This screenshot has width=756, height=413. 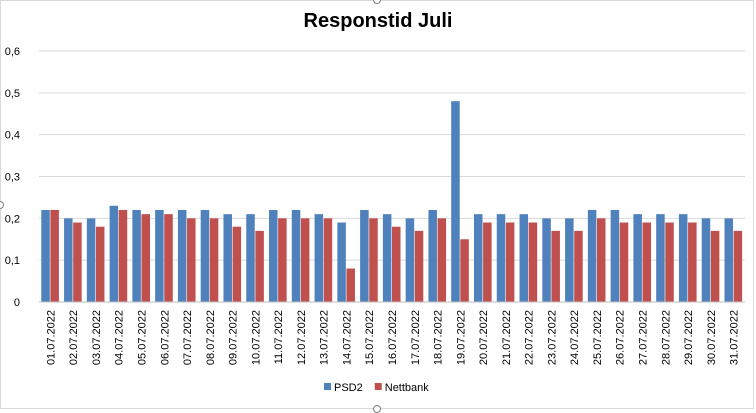 What do you see at coordinates (120, 337) in the screenshot?
I see `x-tick-label: 04.07.2022` at bounding box center [120, 337].